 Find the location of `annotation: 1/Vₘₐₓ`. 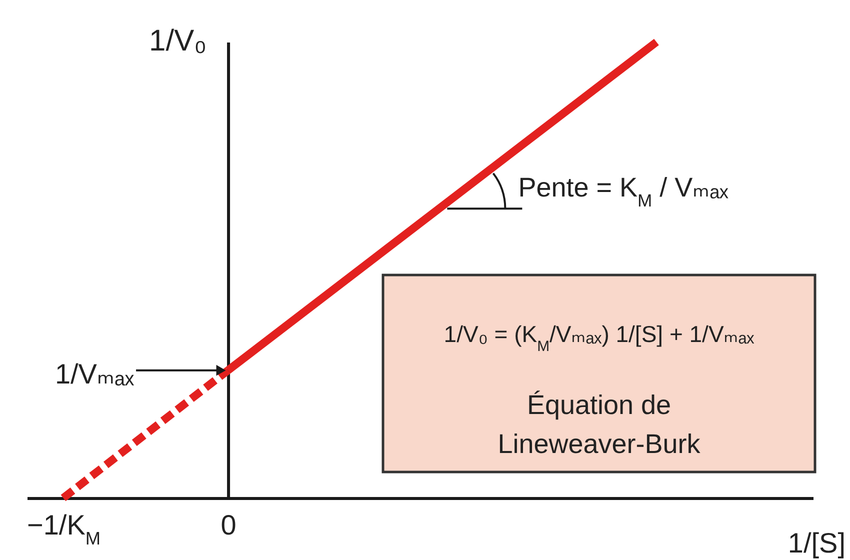

annotation: 1/Vₘₐₓ is located at coordinates (94, 374).